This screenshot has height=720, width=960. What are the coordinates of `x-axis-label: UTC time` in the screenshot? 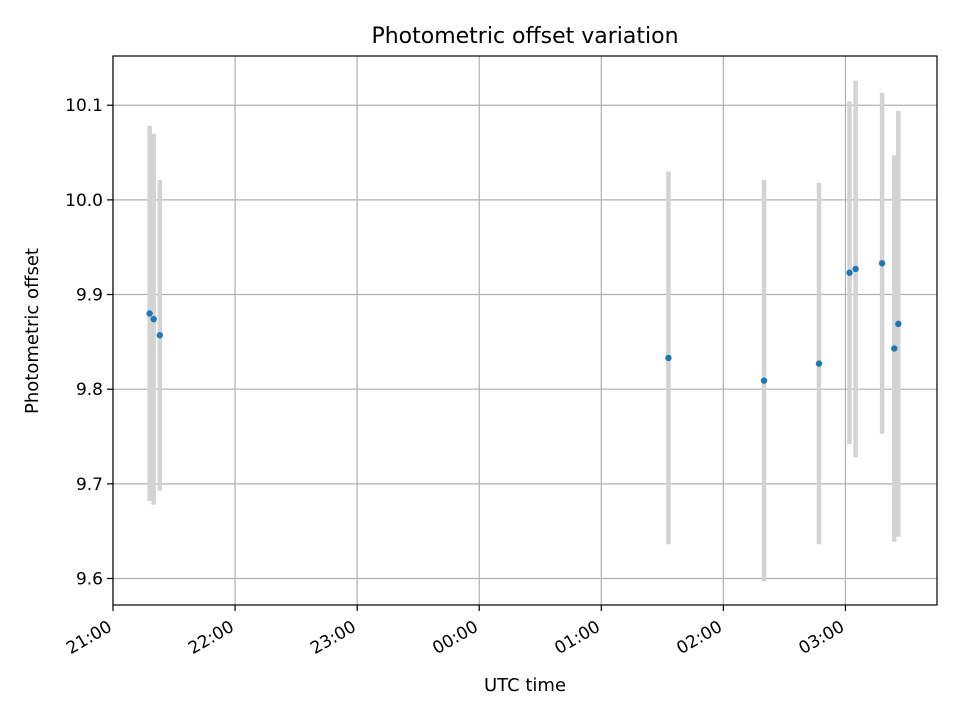 It's located at (525, 685).